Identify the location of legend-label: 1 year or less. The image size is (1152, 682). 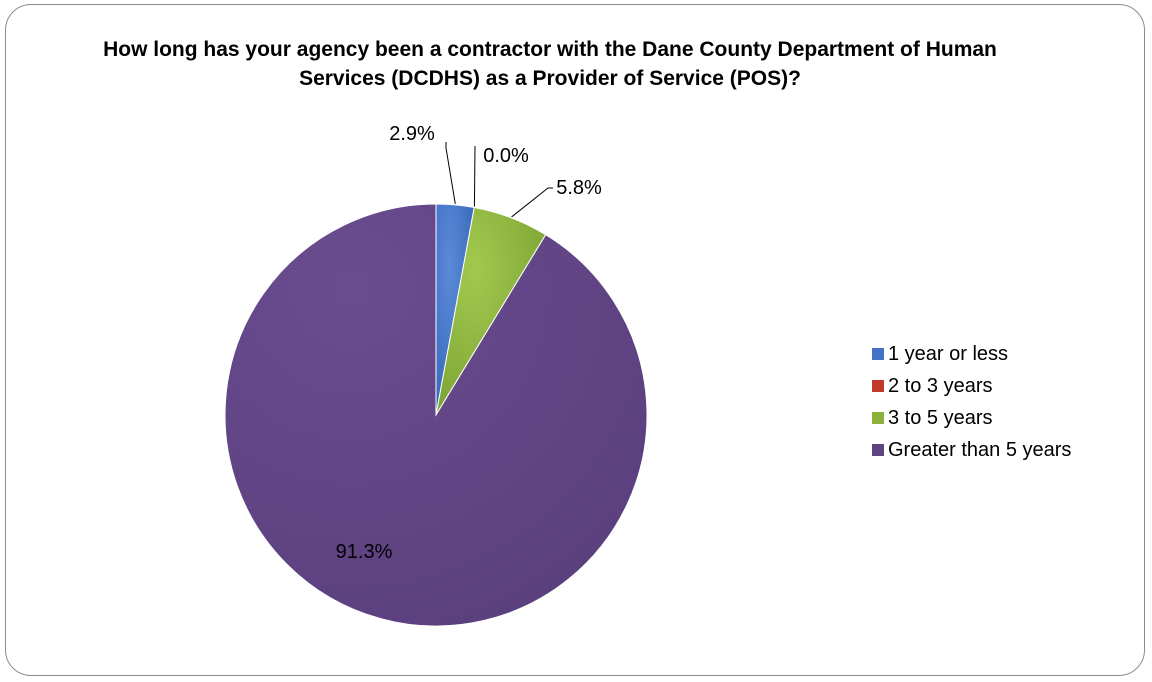
(948, 353).